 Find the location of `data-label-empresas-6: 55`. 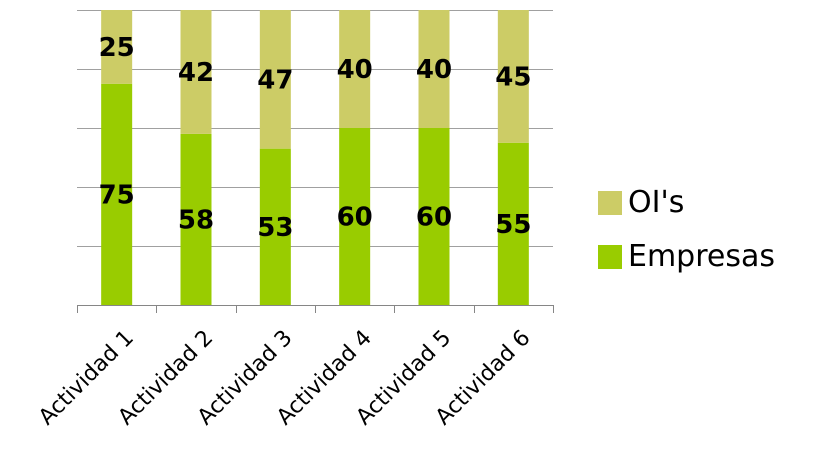

data-label-empresas-6: 55 is located at coordinates (513, 225).